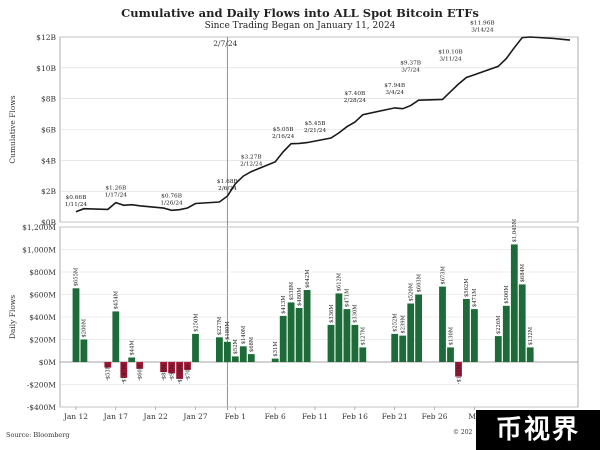 This screenshot has width=600, height=450. Describe the element at coordinates (251, 165) in the screenshot. I see `annotation-date: 2/12/24` at that location.